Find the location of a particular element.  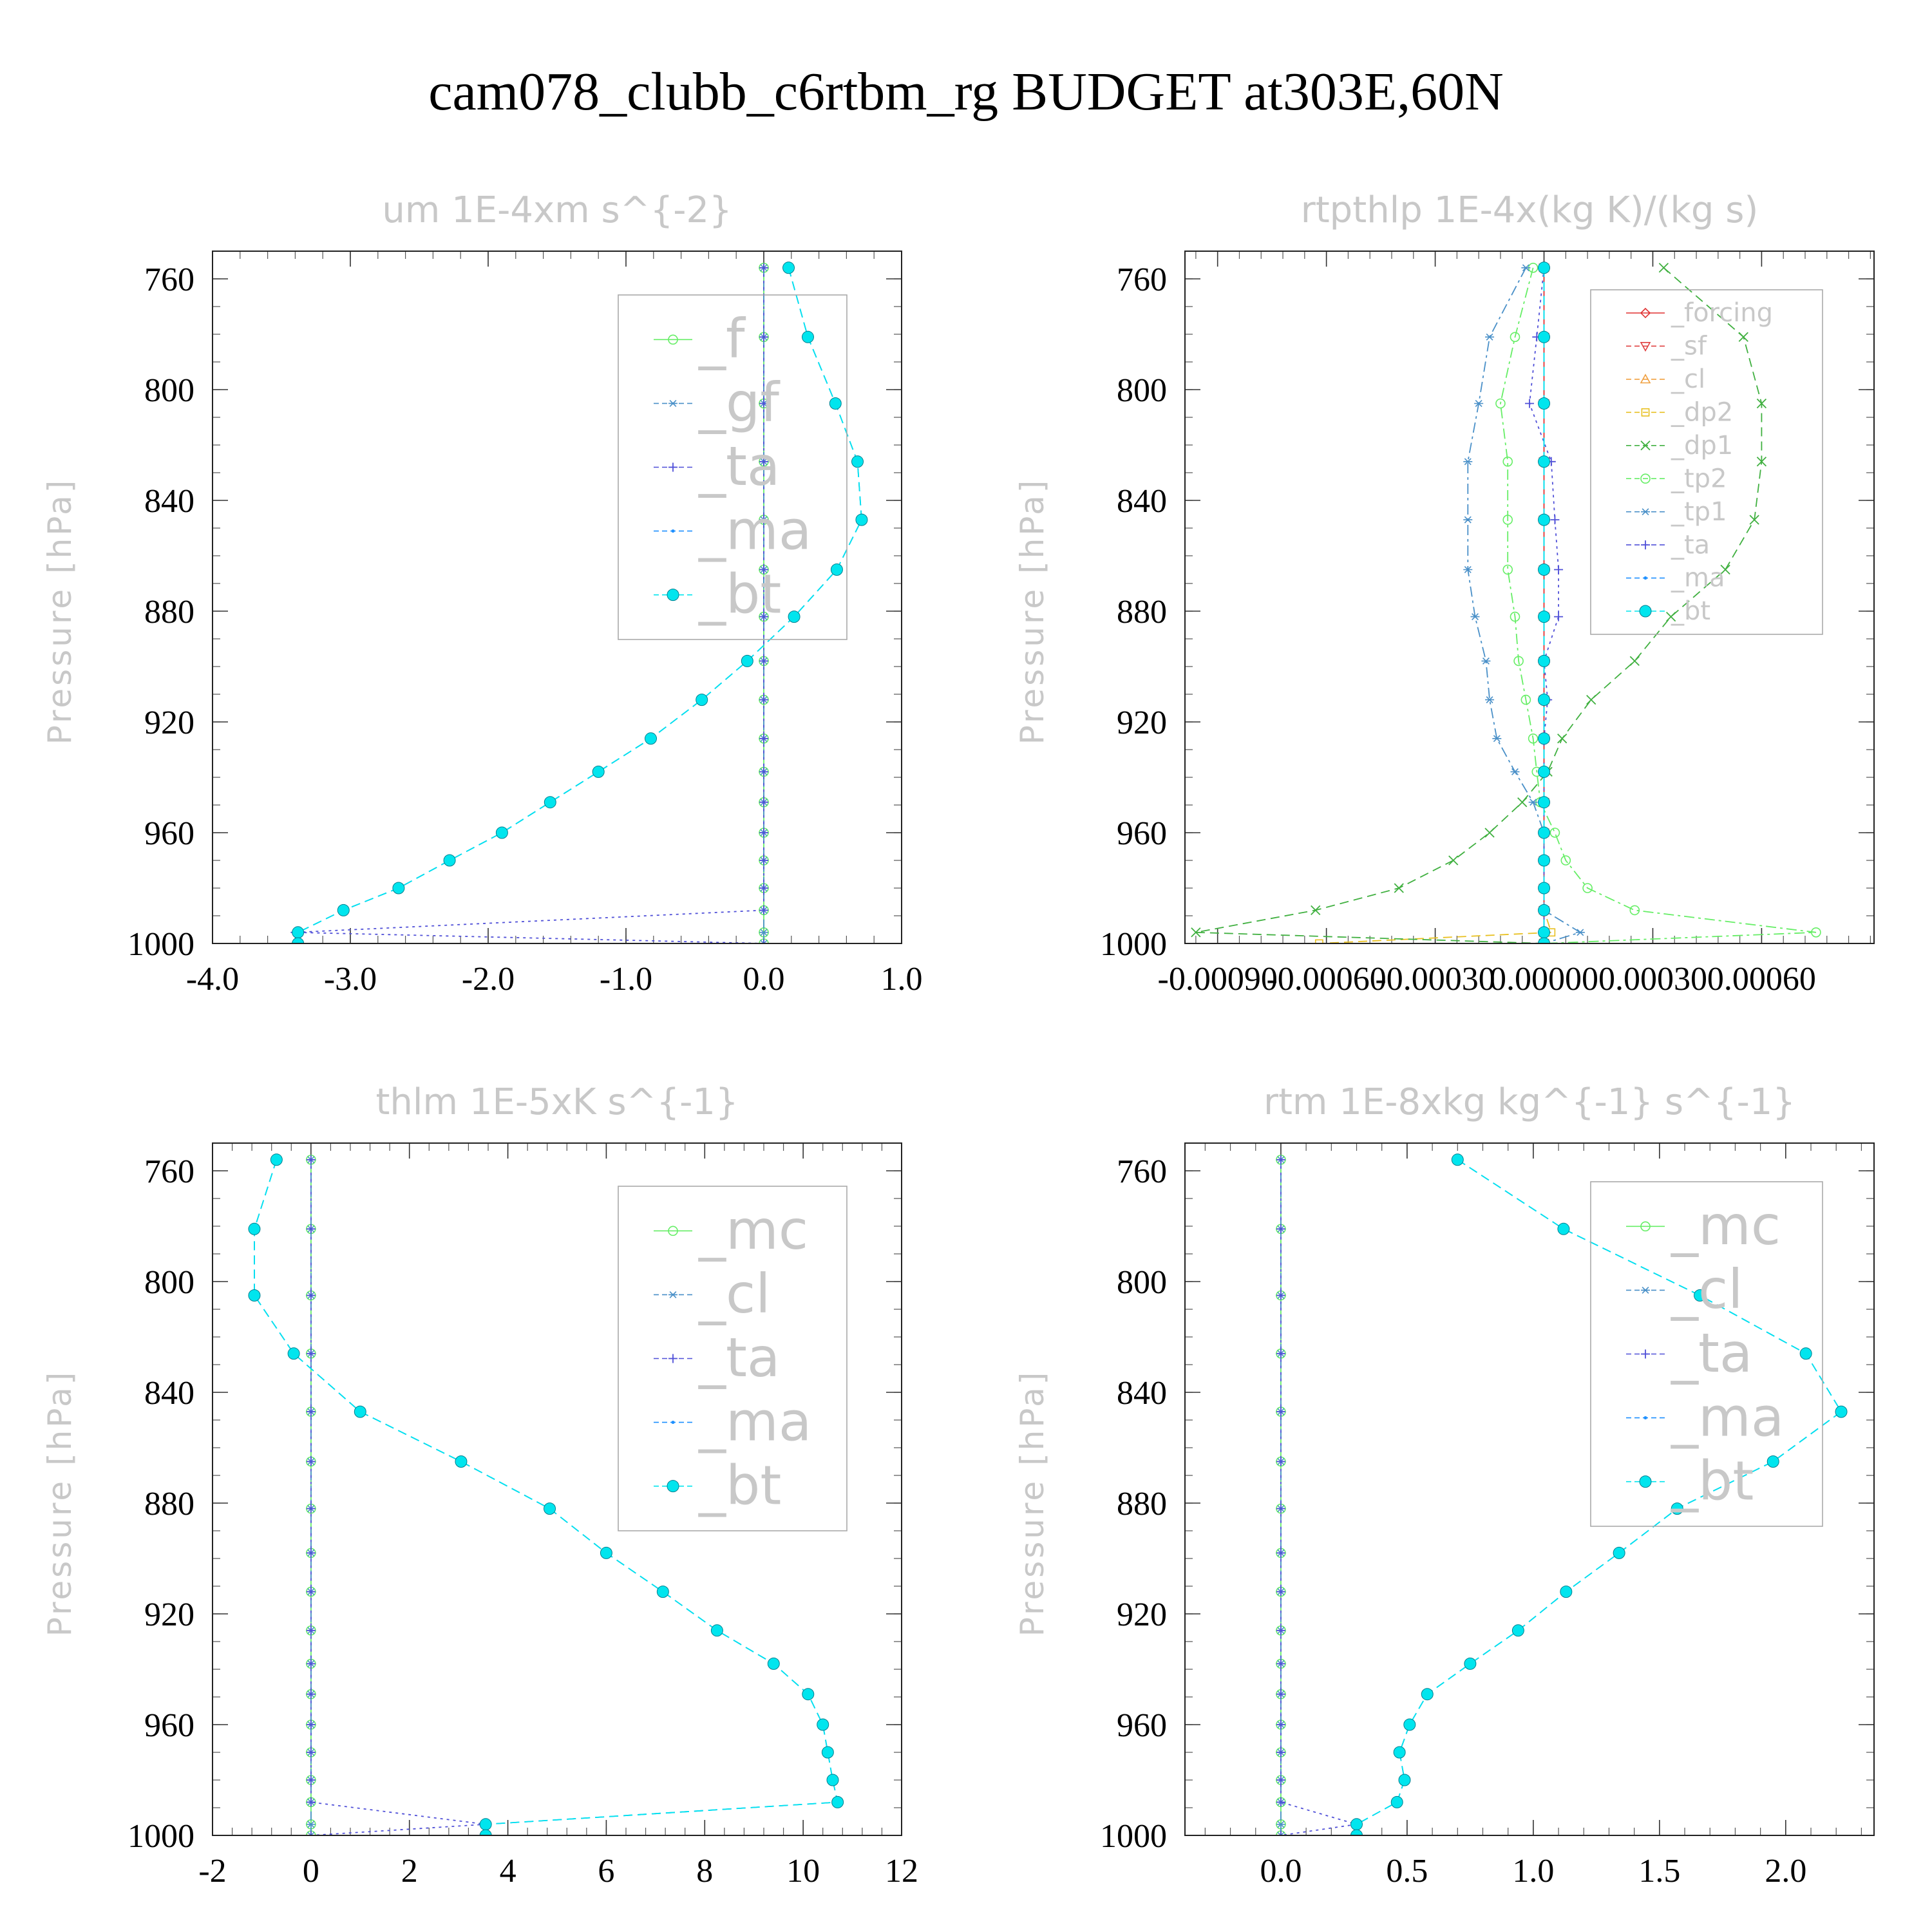

data-point-cl is located at coordinates (1281, 1824).